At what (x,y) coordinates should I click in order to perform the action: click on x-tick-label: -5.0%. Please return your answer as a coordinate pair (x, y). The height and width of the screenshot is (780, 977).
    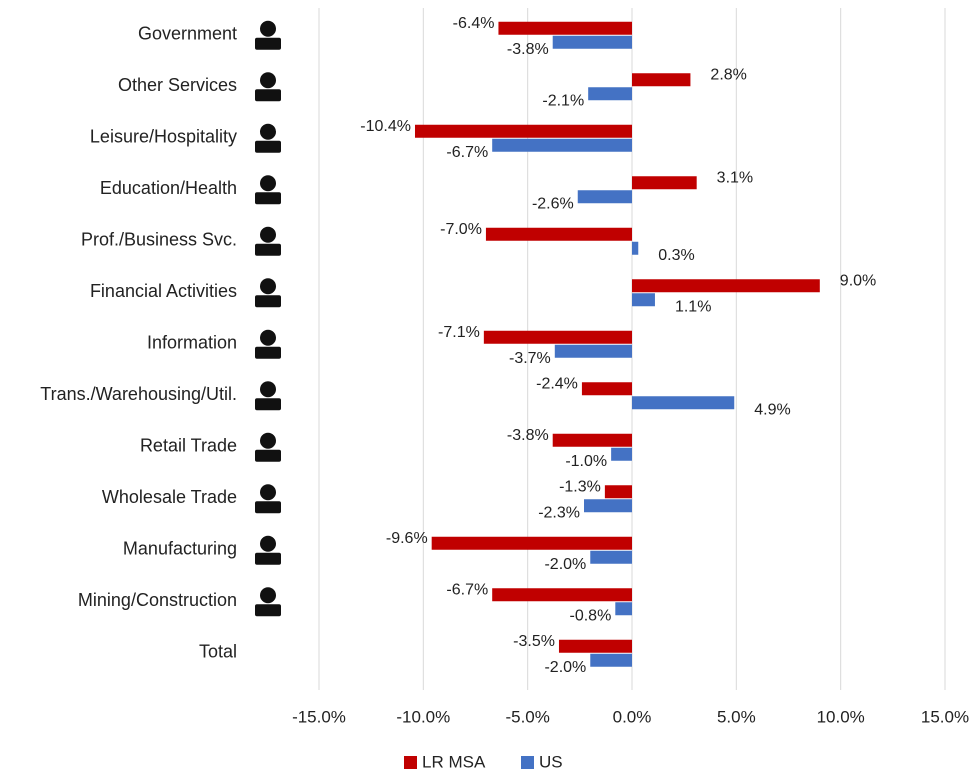
    Looking at the image, I should click on (527, 716).